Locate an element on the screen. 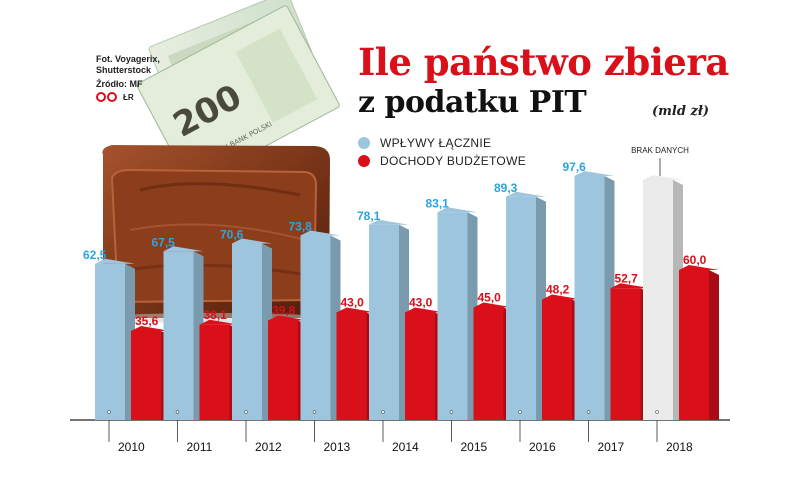 Image resolution: width=805 pixels, height=479 pixels. tick-marker-2016 is located at coordinates (520, 412).